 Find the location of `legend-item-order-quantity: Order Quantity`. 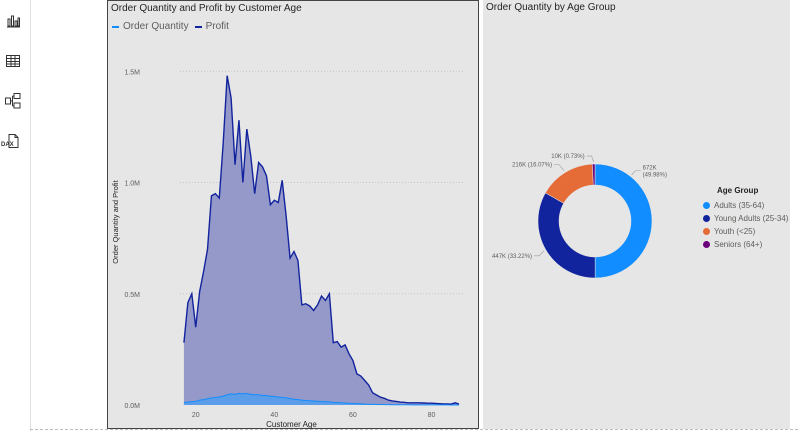

legend-item-order-quantity: Order Quantity is located at coordinates (150, 26).